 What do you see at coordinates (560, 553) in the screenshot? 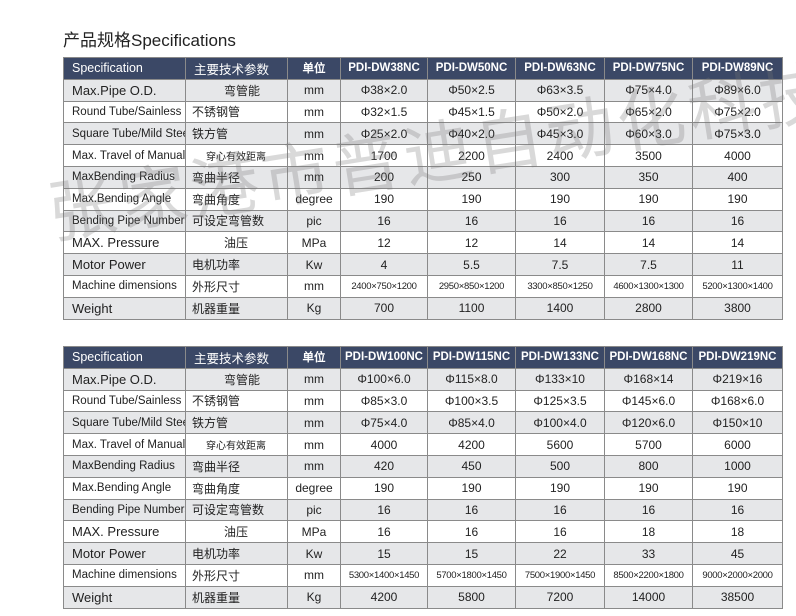
I see `value-cell: 22` at bounding box center [560, 553].